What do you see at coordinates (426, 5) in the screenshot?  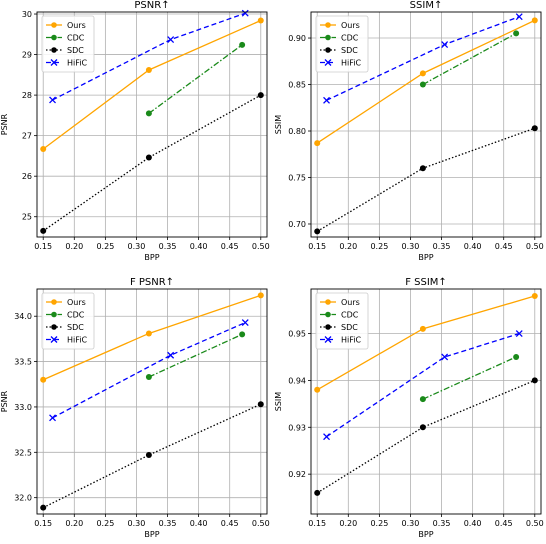 I see `chart-title: SSIM↑` at bounding box center [426, 5].